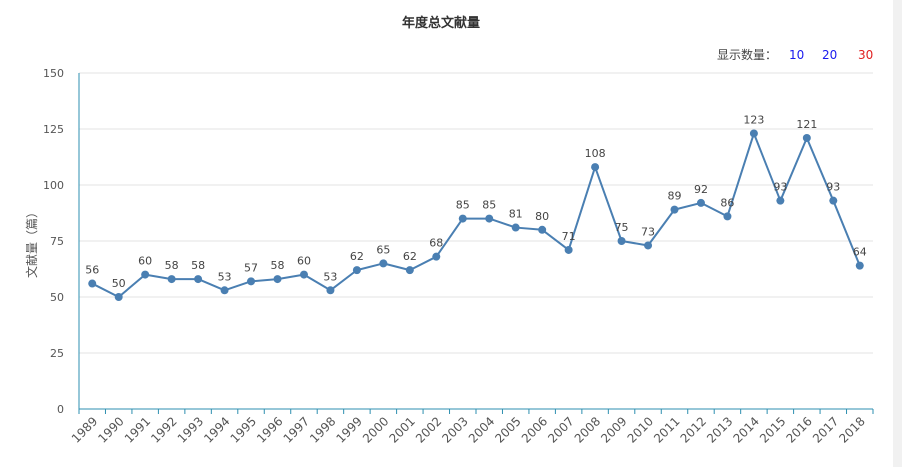 The width and height of the screenshot is (902, 467). Describe the element at coordinates (163, 429) in the screenshot. I see `x-tick-label: 1992` at that location.